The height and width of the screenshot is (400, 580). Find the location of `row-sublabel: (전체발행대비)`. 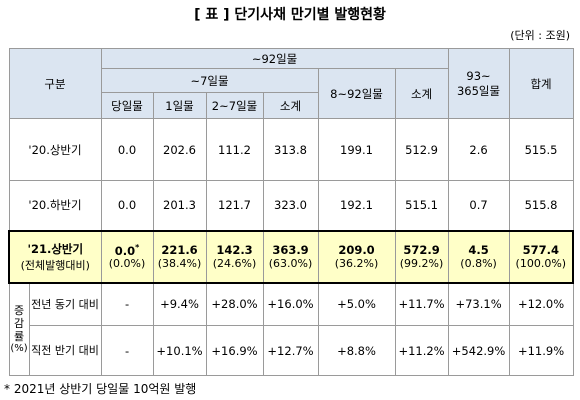

row-sublabel: (전체발행대비) is located at coordinates (55, 265).